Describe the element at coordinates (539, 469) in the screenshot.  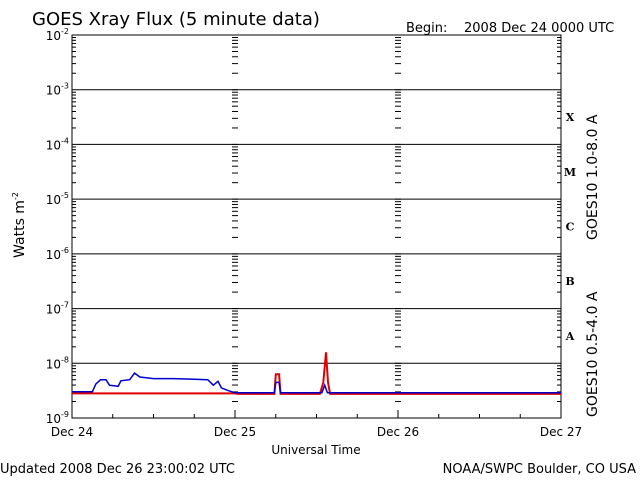
I see `credit-line: NOAA/SWPC Boulder, CO USA` at that location.